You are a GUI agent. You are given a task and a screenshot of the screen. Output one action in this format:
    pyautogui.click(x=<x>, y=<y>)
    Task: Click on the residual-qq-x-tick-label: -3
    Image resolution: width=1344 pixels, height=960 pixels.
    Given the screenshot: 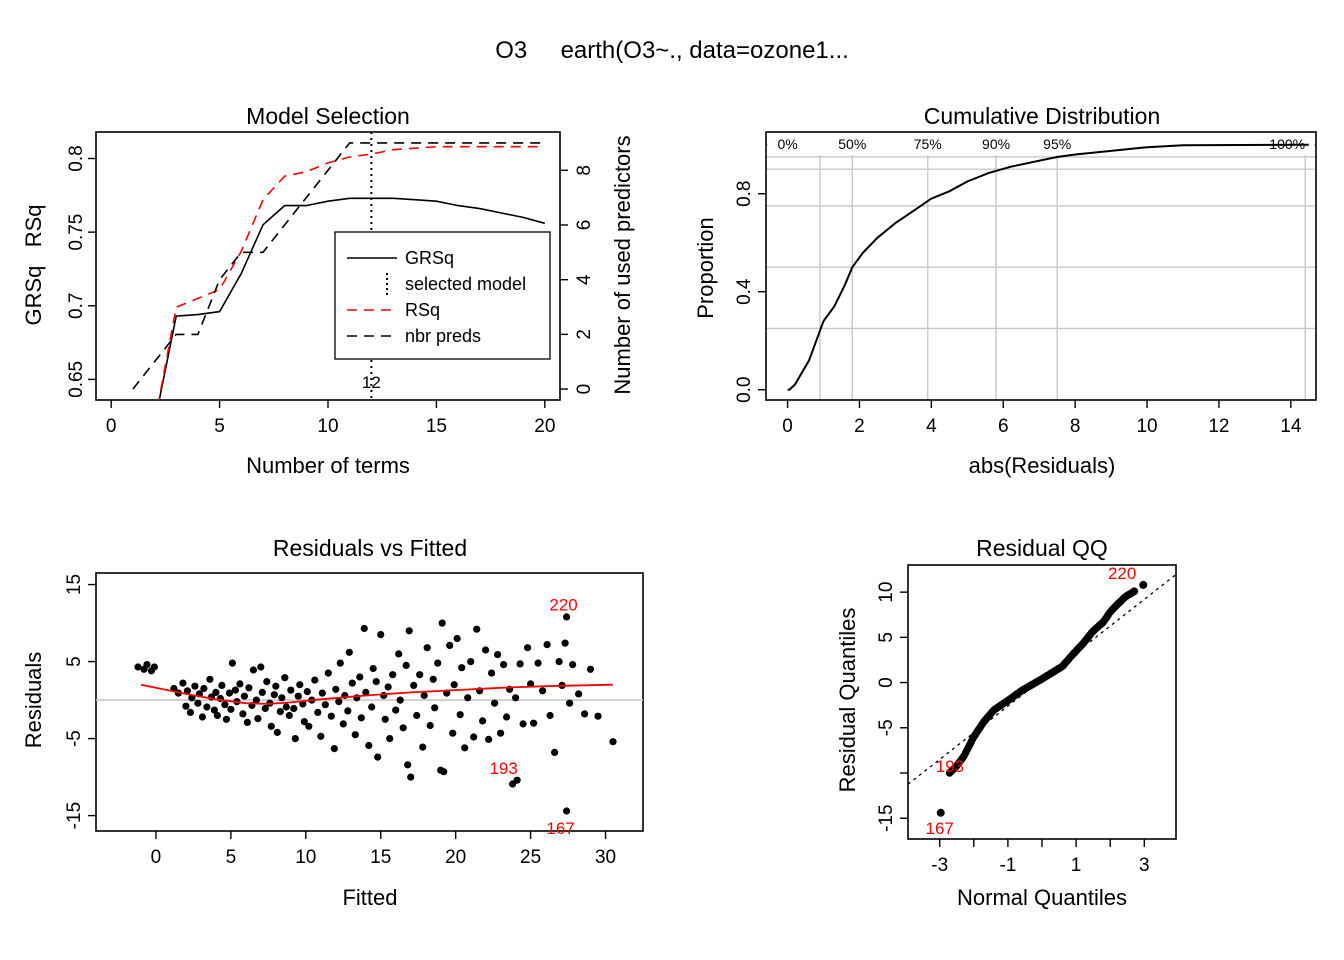 What is the action you would take?
    pyautogui.click(x=939, y=865)
    